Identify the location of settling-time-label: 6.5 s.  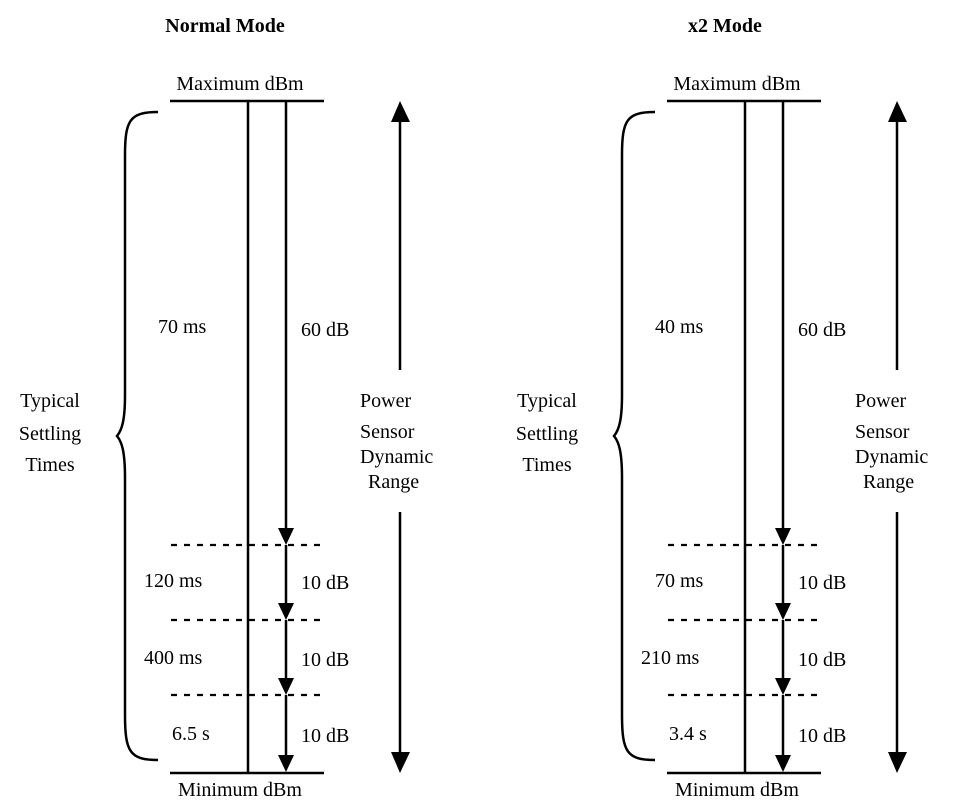
(191, 734).